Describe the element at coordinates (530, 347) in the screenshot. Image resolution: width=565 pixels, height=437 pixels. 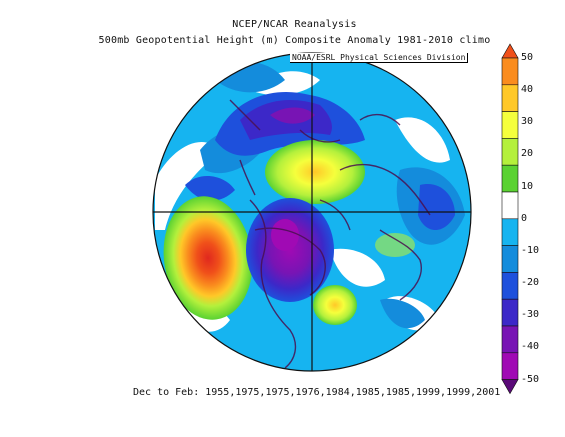
I see `colorbar-tick-label: -40` at that location.